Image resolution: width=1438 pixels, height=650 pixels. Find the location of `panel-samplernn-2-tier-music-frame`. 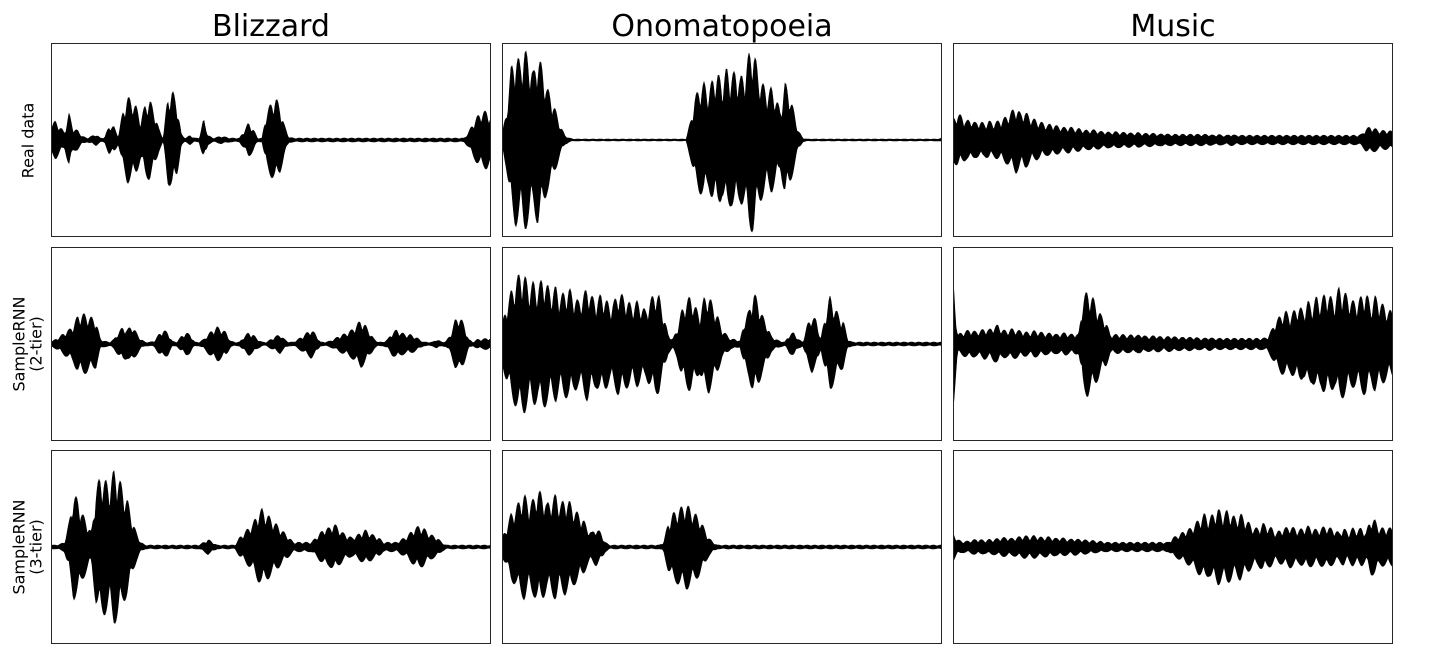

panel-samplernn-2-tier-music-frame is located at coordinates (1173, 344).